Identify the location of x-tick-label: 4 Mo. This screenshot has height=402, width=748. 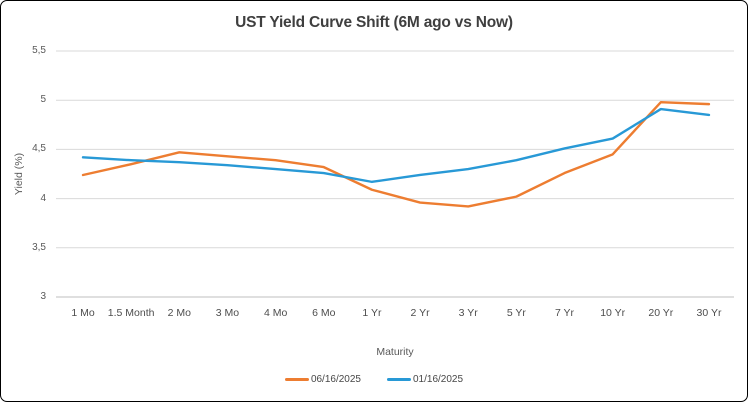
(275, 313).